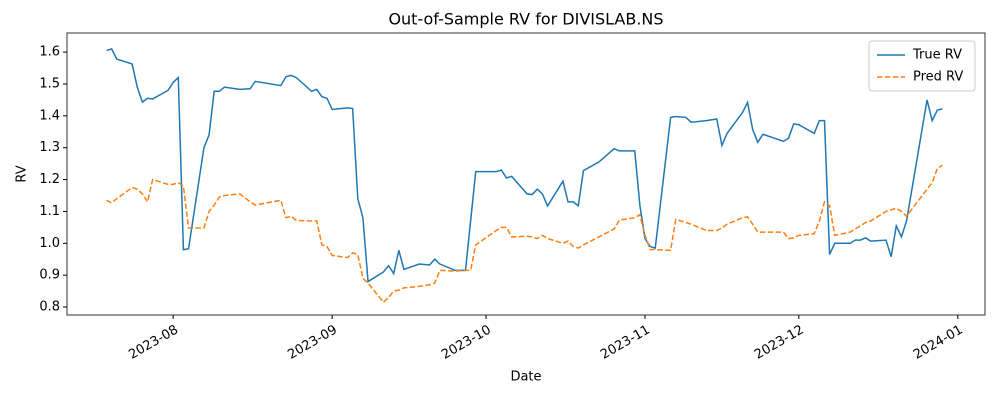  Describe the element at coordinates (49, 179) in the screenshot. I see `y-tick-label: 1.2` at that location.